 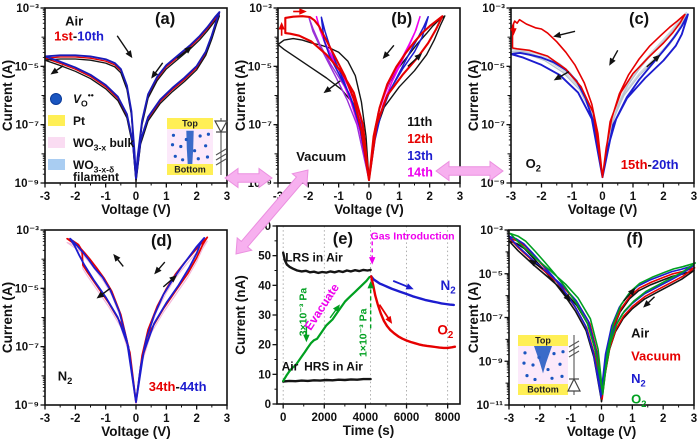 I want to click on tspan: 10, so click(x=264, y=375).